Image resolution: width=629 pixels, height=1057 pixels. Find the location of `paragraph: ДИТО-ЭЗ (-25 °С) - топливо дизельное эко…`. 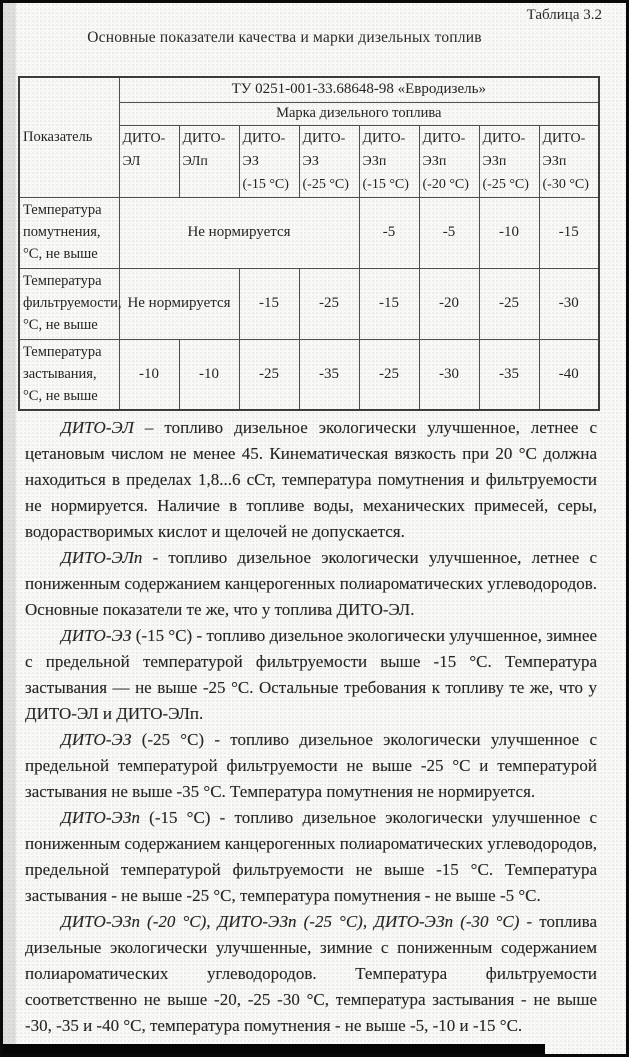

paragraph: ДИТО-ЭЗ (-25 °С) - топливо дизельное эко… is located at coordinates (311, 766).